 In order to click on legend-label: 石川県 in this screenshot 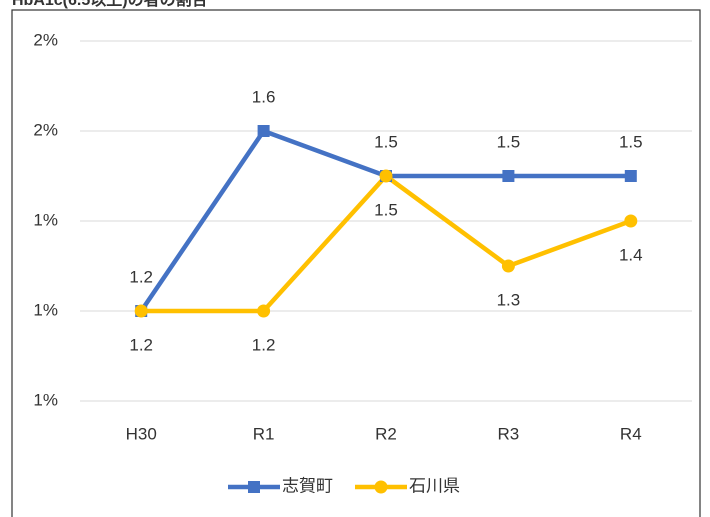, I will do `click(434, 485)`.